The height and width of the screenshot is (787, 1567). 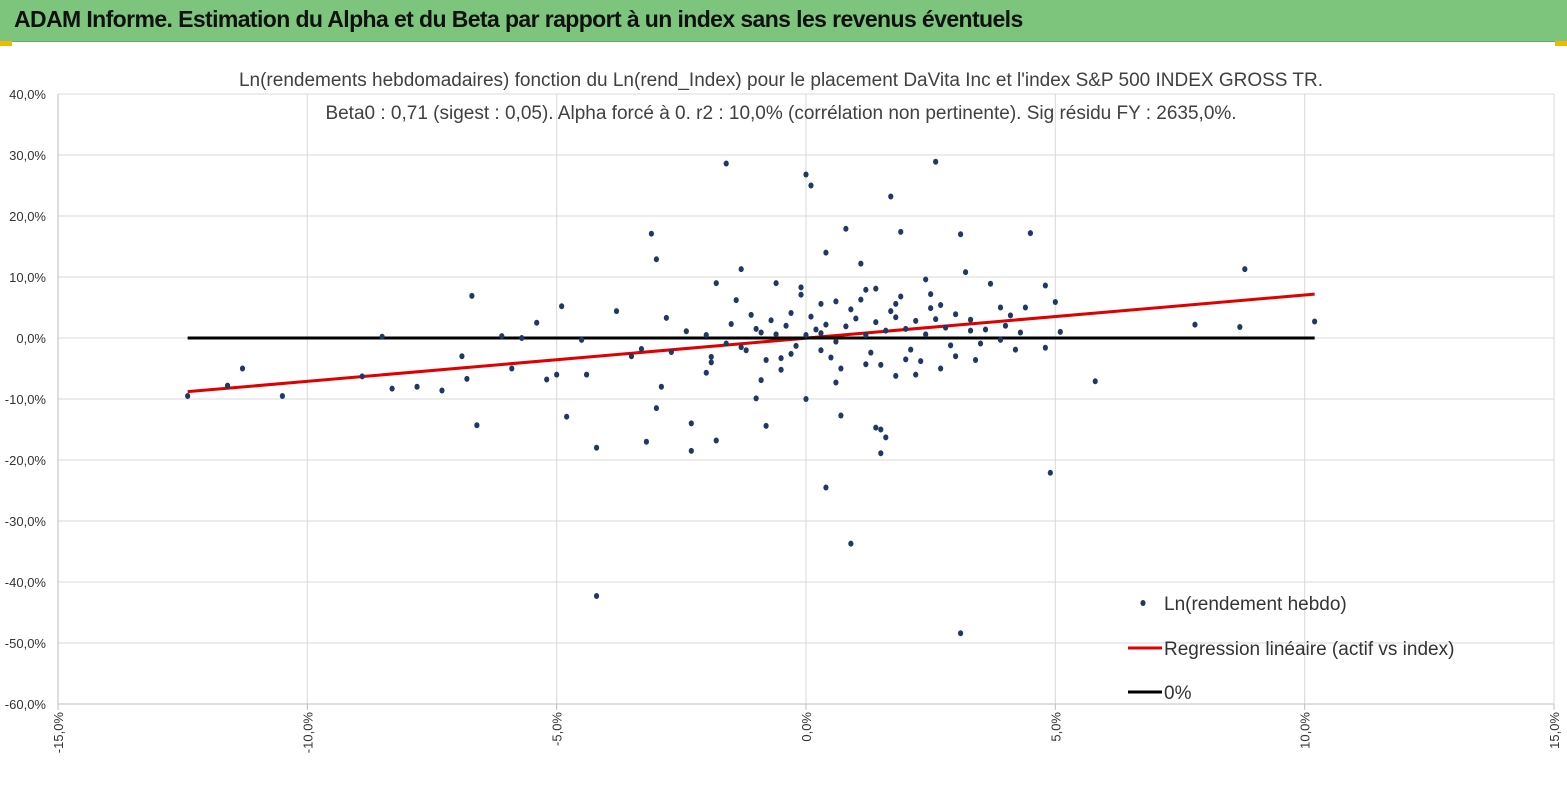 I want to click on y-tick-label: 10,0%, so click(x=27, y=277).